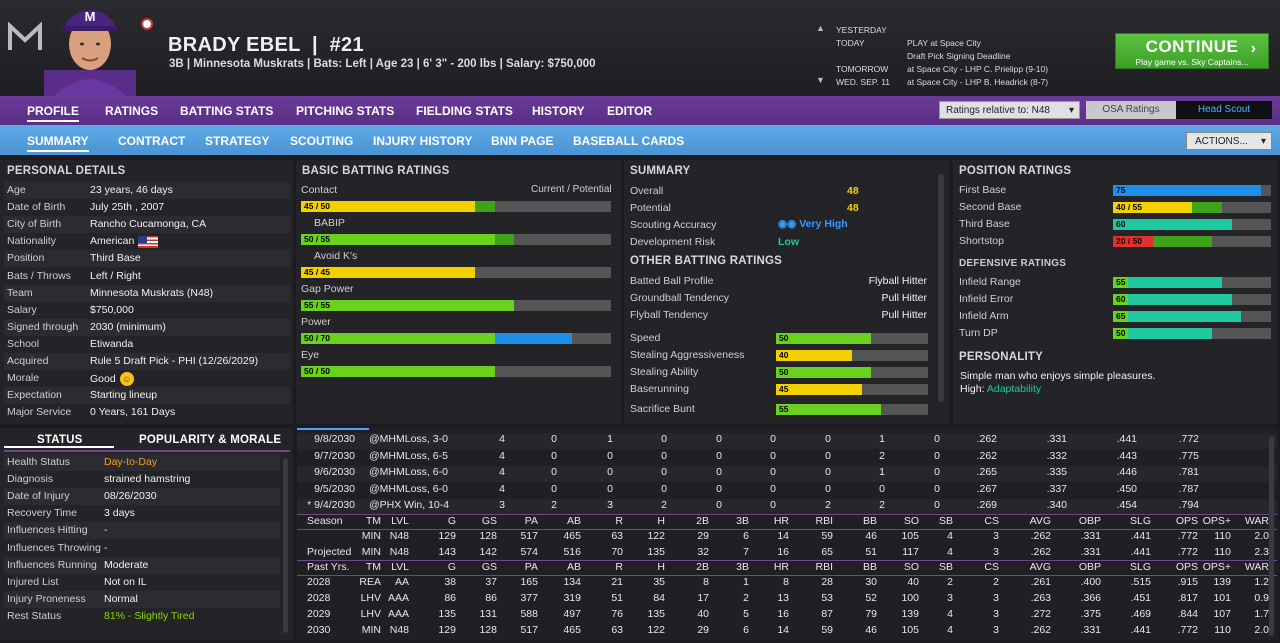  Describe the element at coordinates (28, 361) in the screenshot. I see `detail-label: Acquired` at that location.